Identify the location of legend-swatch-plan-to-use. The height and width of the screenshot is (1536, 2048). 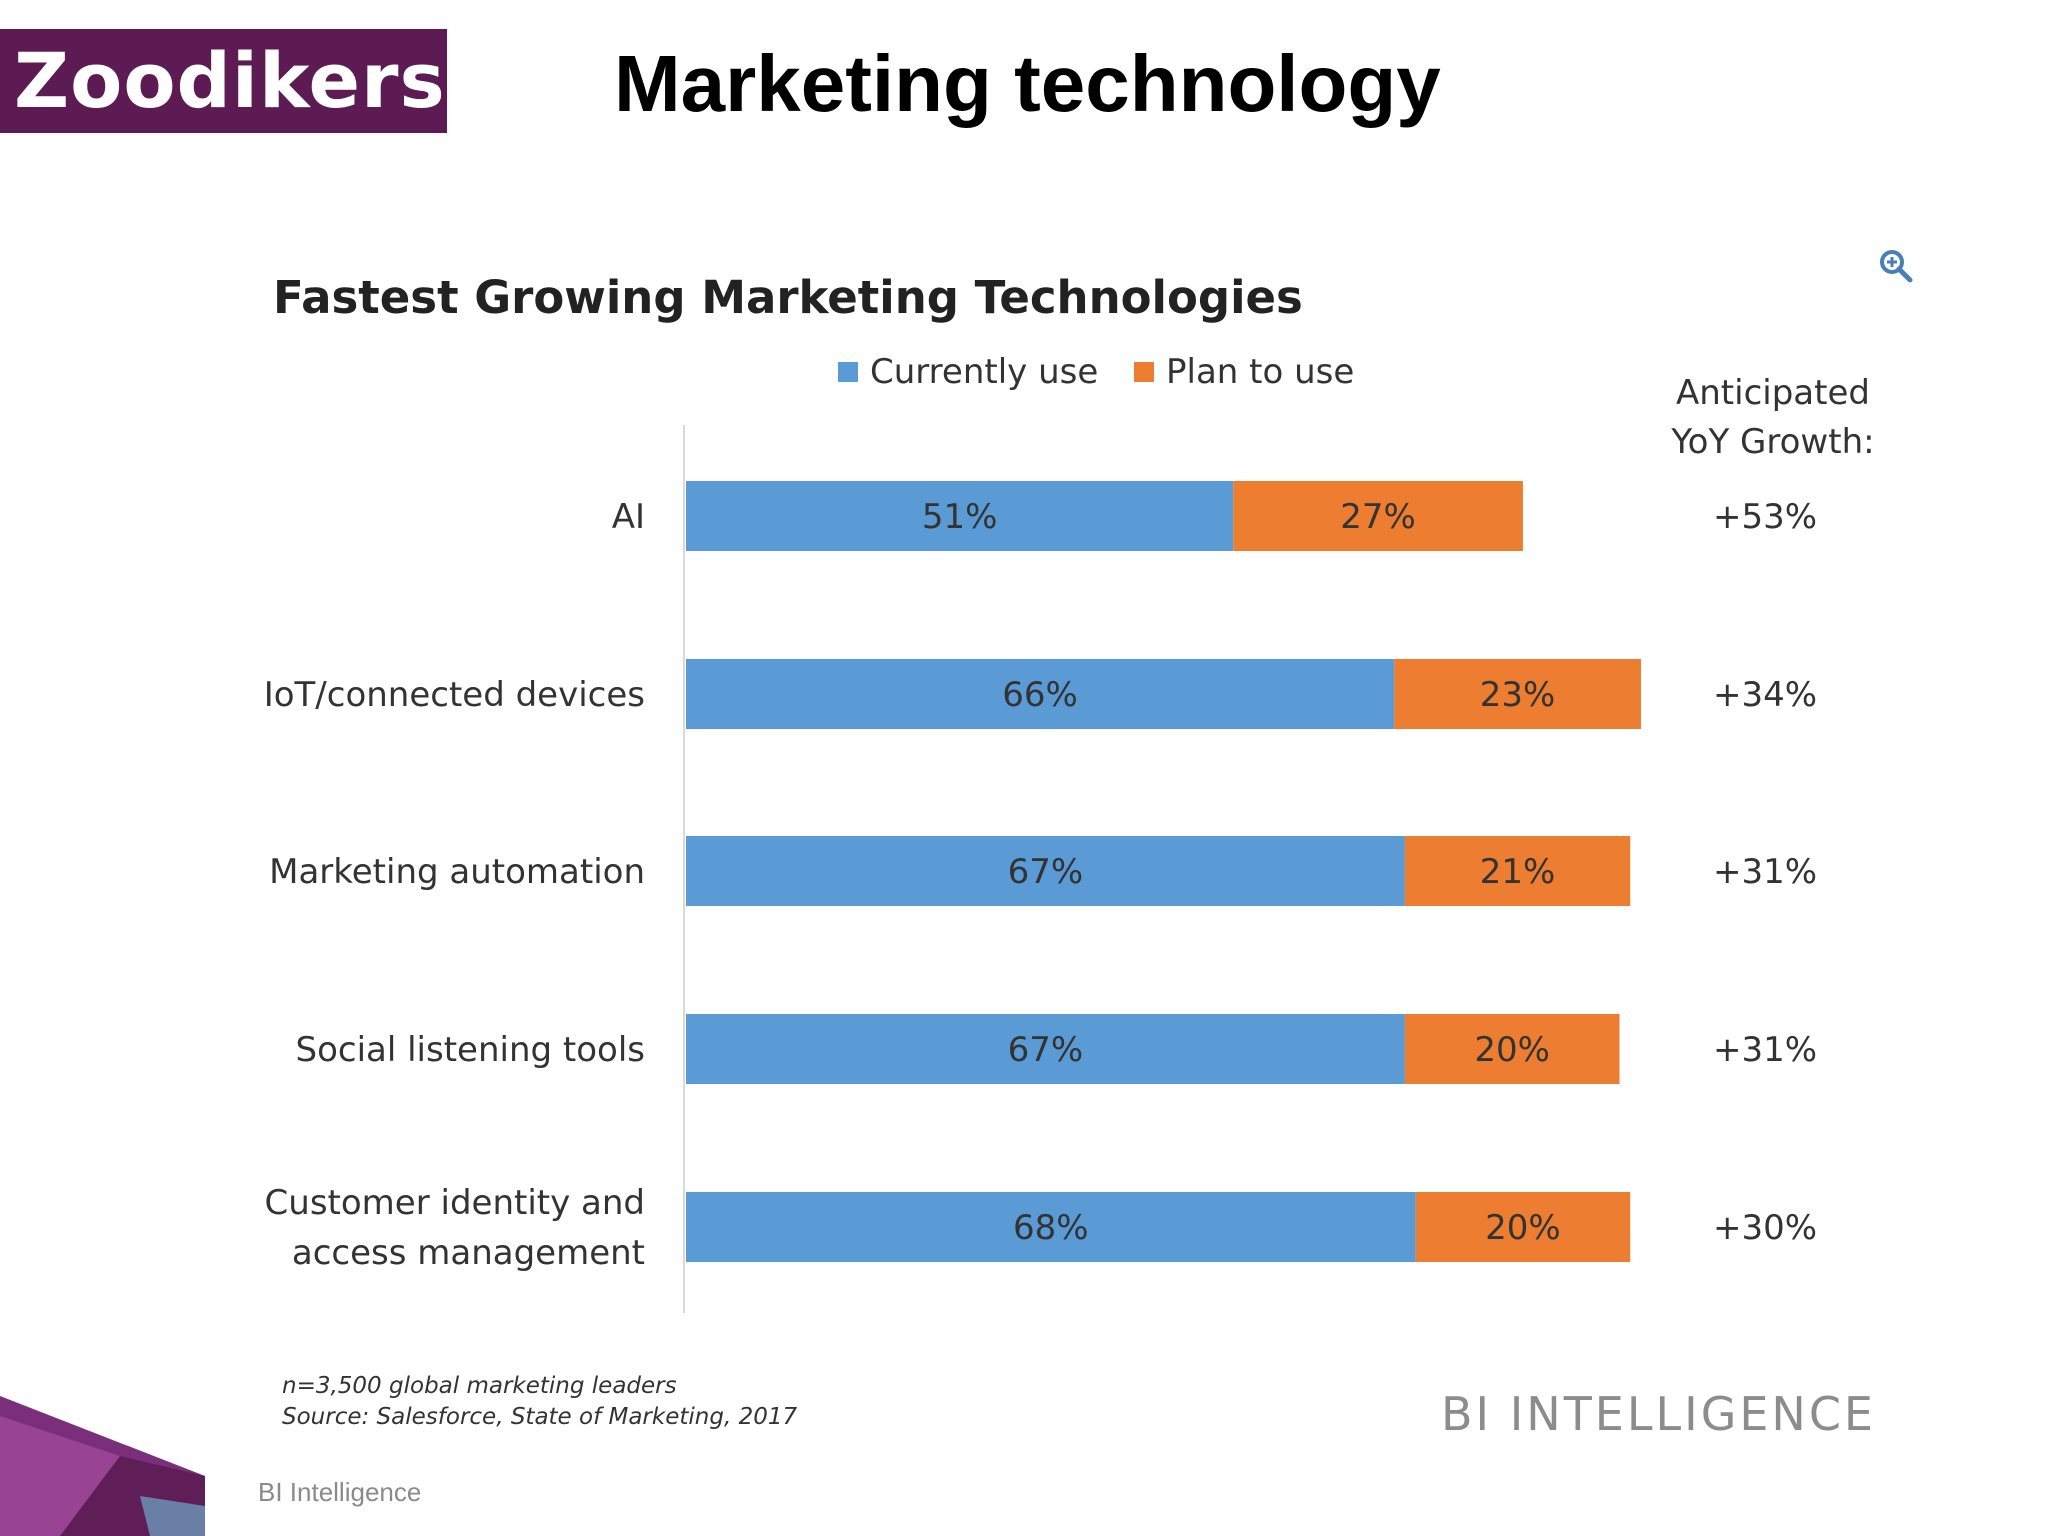
(1144, 372).